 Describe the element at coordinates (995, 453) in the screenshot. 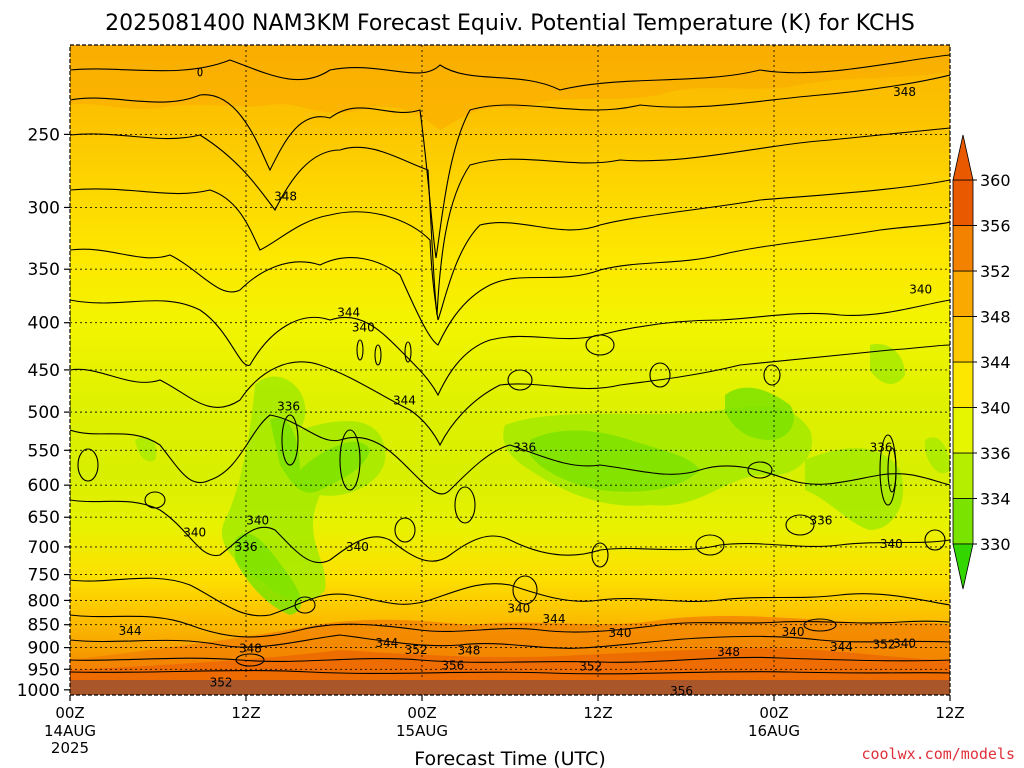

I see `colorbar-label: 336` at that location.